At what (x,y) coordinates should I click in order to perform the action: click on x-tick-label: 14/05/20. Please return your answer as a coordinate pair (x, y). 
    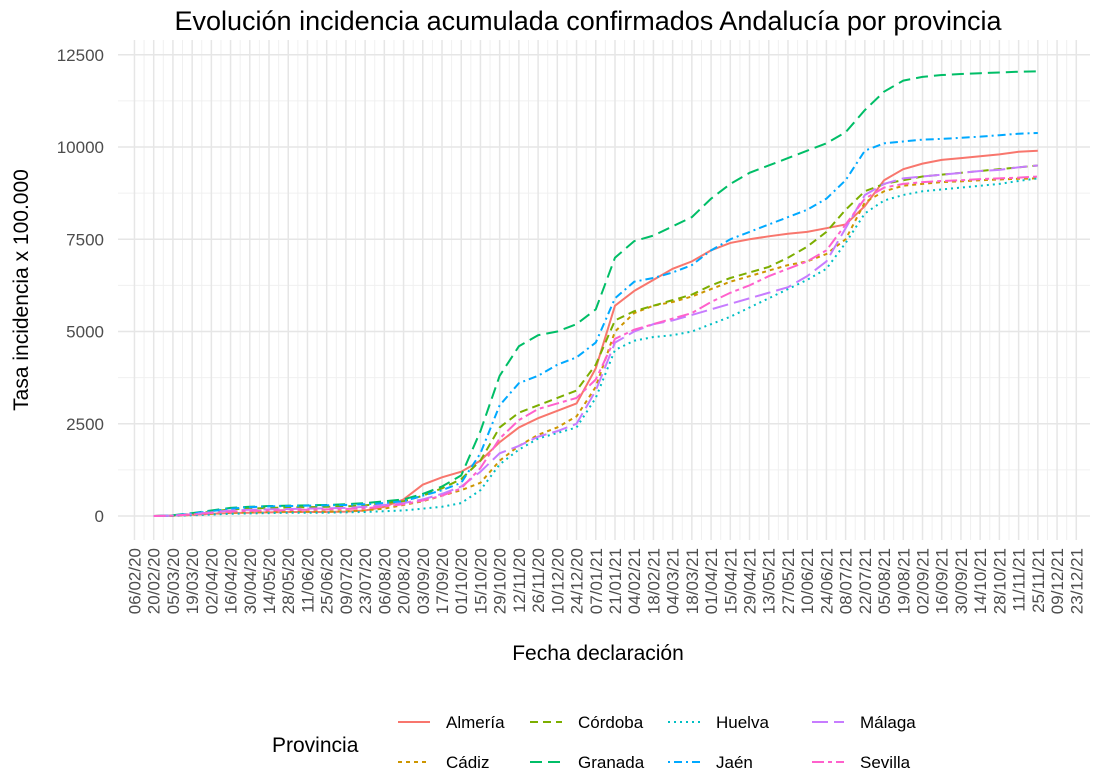
    Looking at the image, I should click on (269, 581).